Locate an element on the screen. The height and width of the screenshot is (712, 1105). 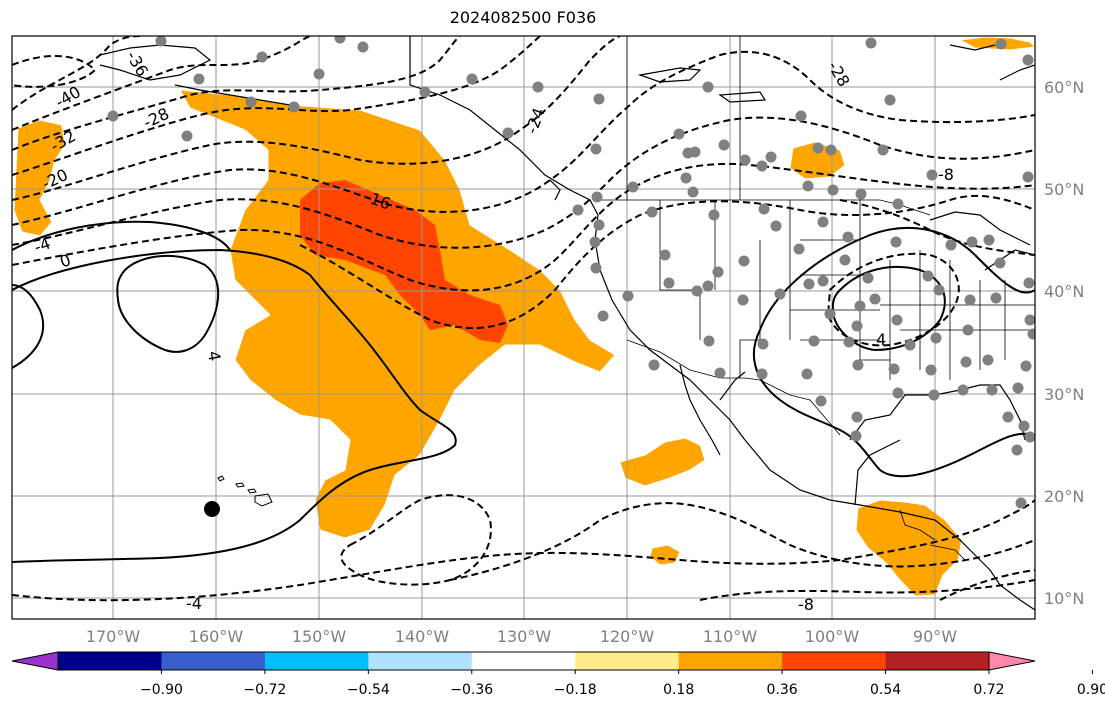
lon-tick-label: 130°W is located at coordinates (524, 636).